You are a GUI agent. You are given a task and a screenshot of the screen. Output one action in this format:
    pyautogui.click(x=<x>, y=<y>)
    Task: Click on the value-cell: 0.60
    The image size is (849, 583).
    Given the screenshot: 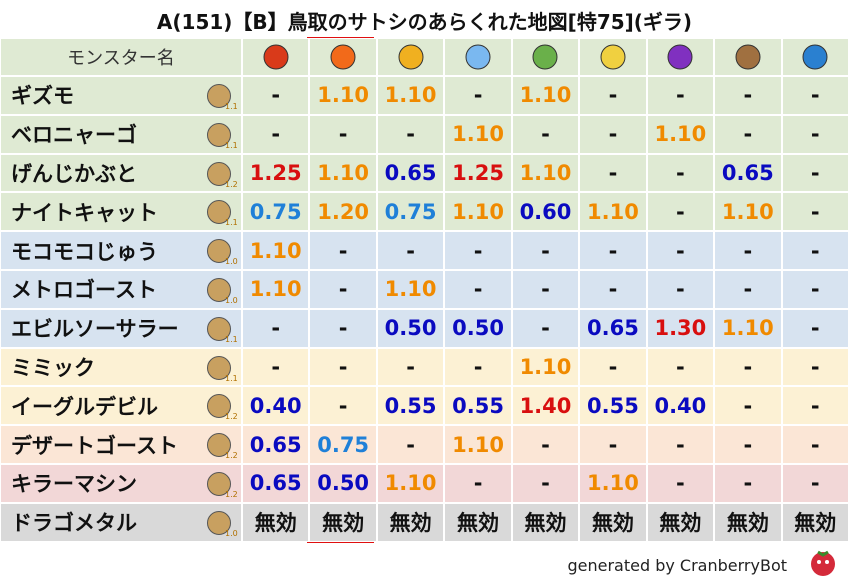 What is the action you would take?
    pyautogui.click(x=545, y=212)
    